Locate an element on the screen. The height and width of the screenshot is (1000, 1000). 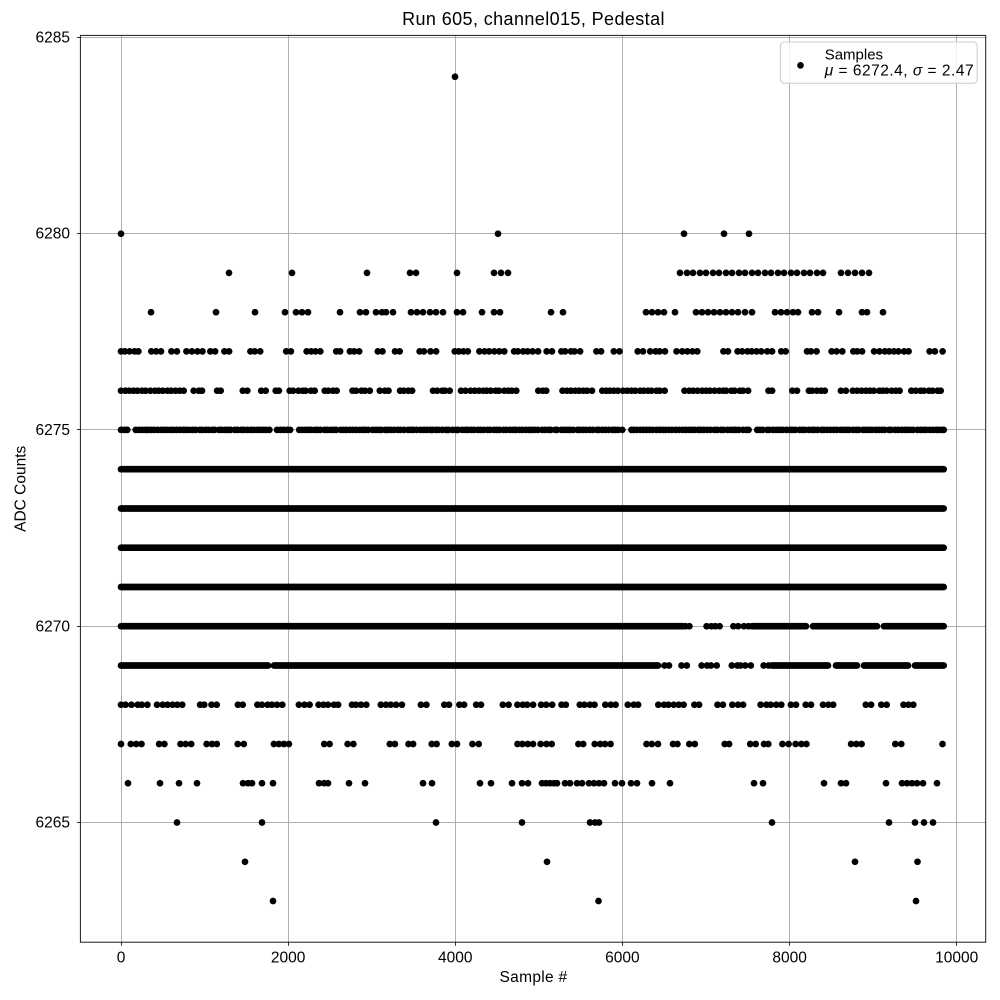
svg-text: 8000 is located at coordinates (789, 958).